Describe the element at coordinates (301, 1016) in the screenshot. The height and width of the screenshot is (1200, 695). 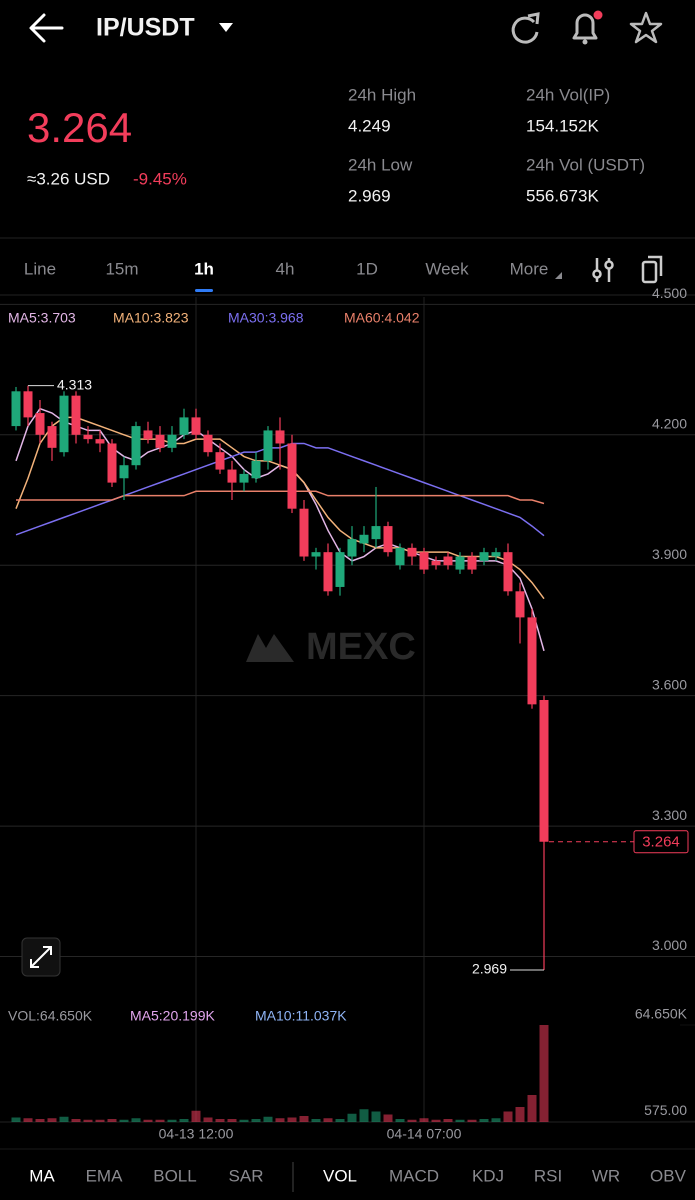
I see `volume-ma-legend: MA10:11.037K` at that location.